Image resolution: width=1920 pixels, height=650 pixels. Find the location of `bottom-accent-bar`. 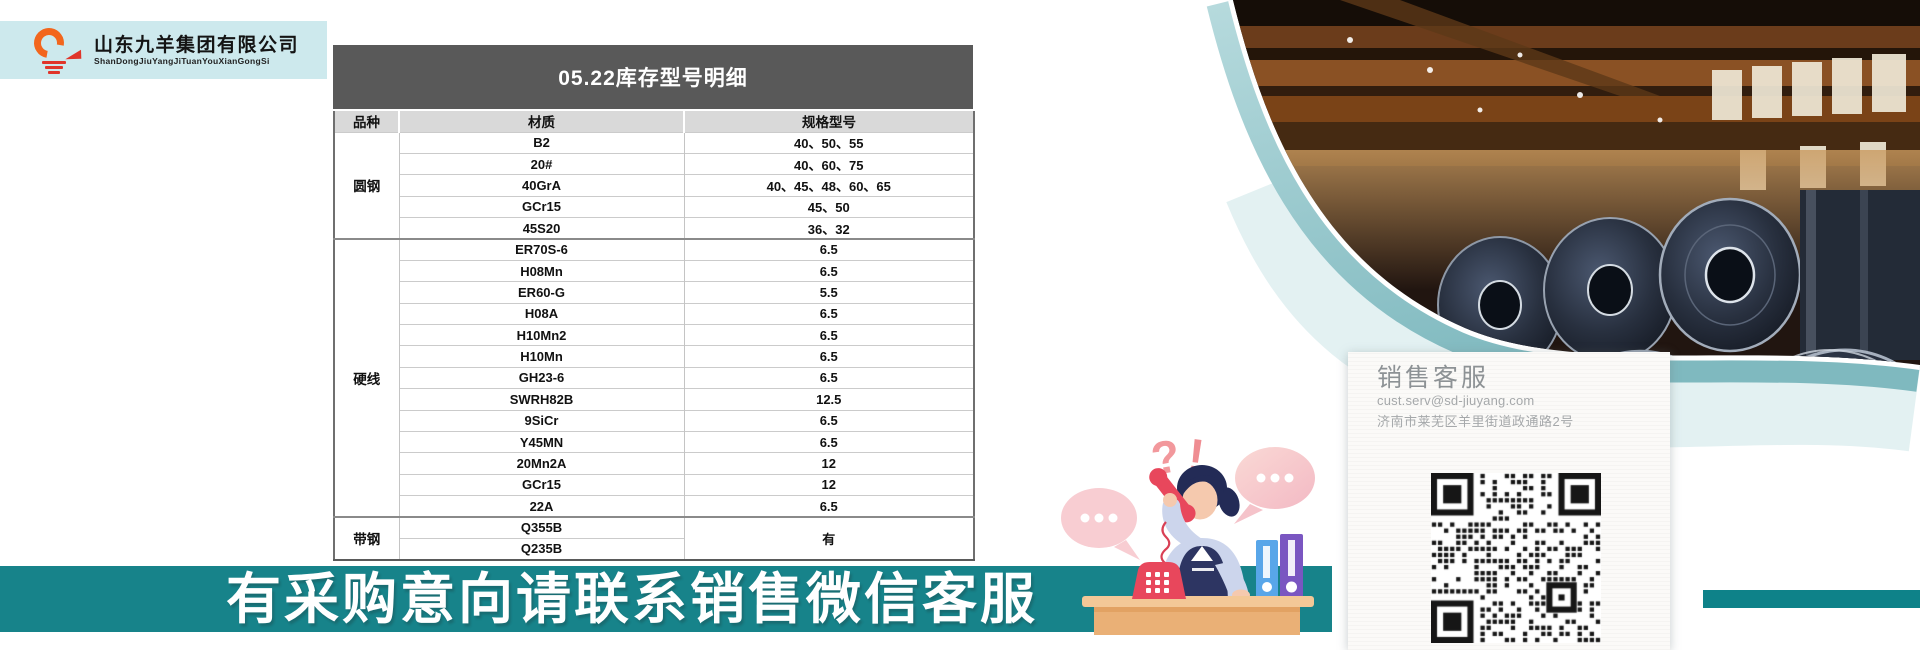

bottom-accent-bar is located at coordinates (1811, 599).